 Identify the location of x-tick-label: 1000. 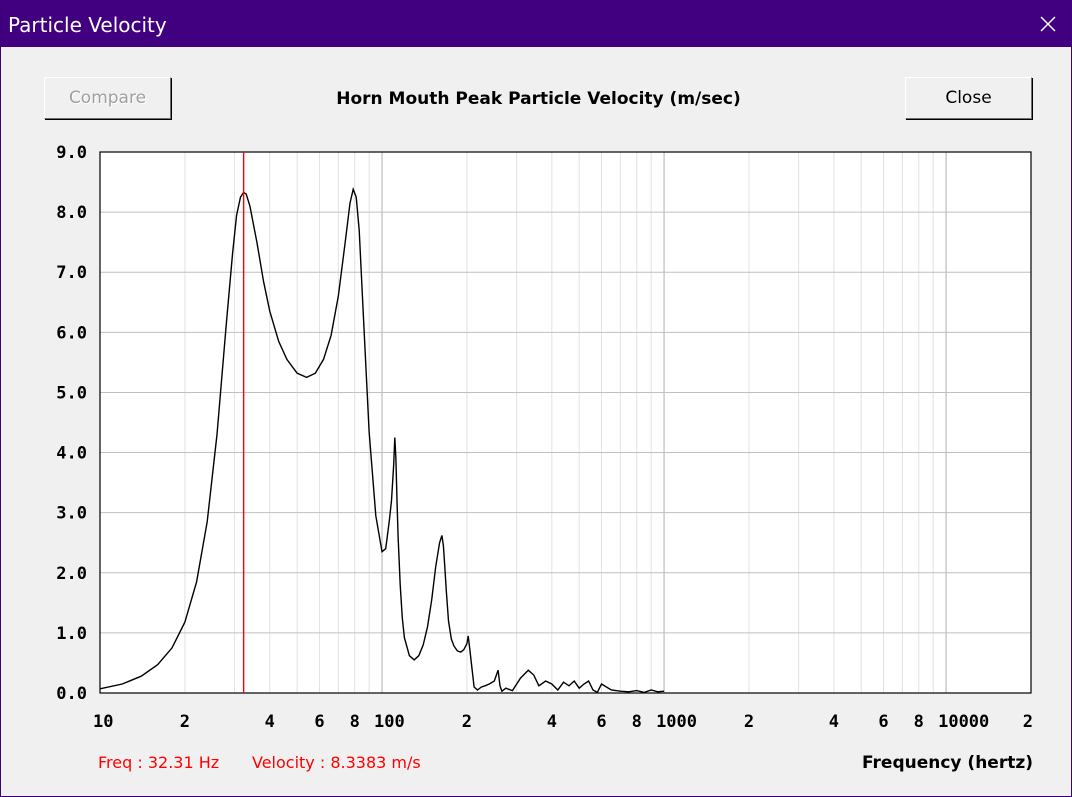
(676, 722).